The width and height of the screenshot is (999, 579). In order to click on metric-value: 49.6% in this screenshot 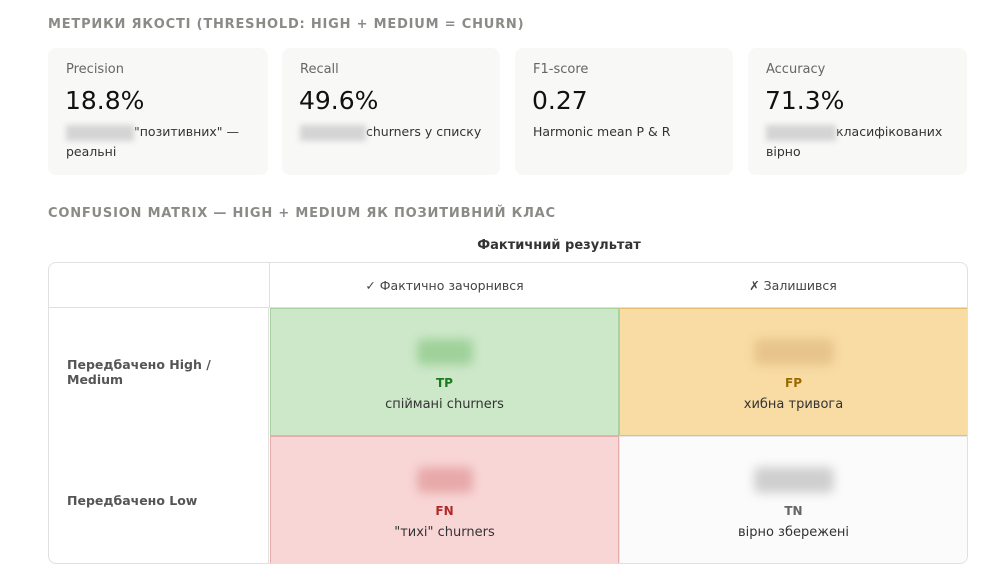, I will do `click(339, 100)`.